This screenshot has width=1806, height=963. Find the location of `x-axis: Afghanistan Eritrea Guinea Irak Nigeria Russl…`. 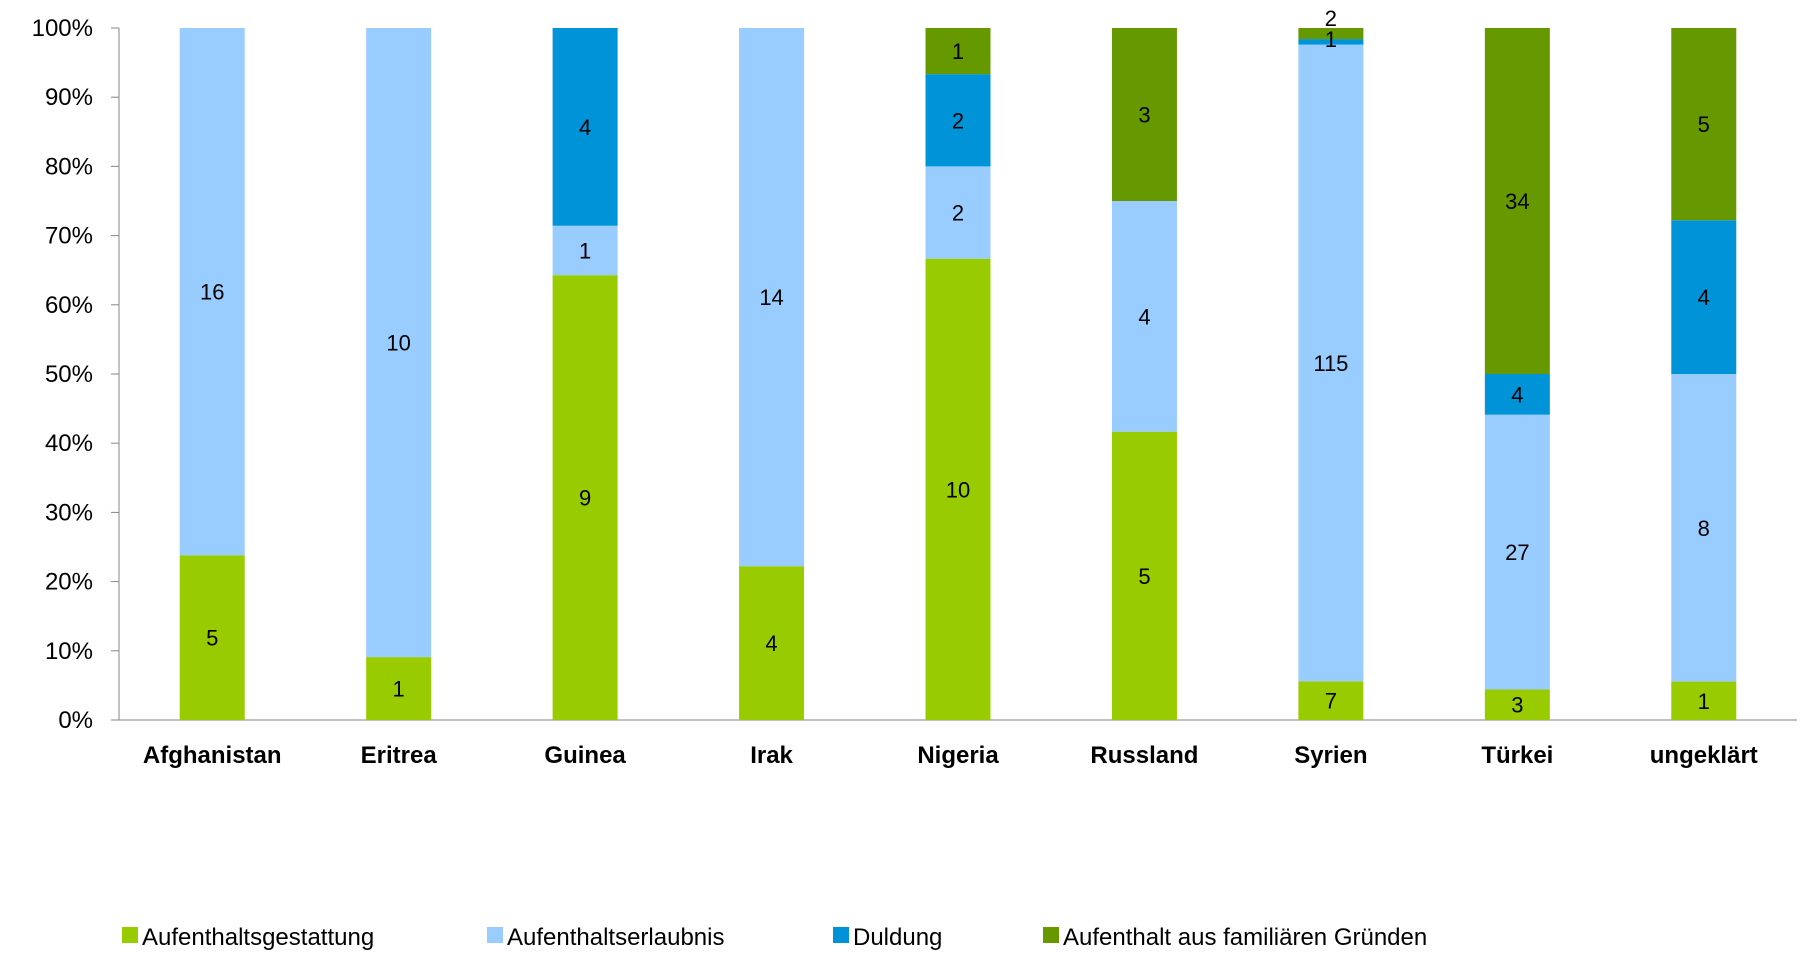

x-axis: Afghanistan Eritrea Guinea Irak Nigeria Russl… is located at coordinates (958, 744).